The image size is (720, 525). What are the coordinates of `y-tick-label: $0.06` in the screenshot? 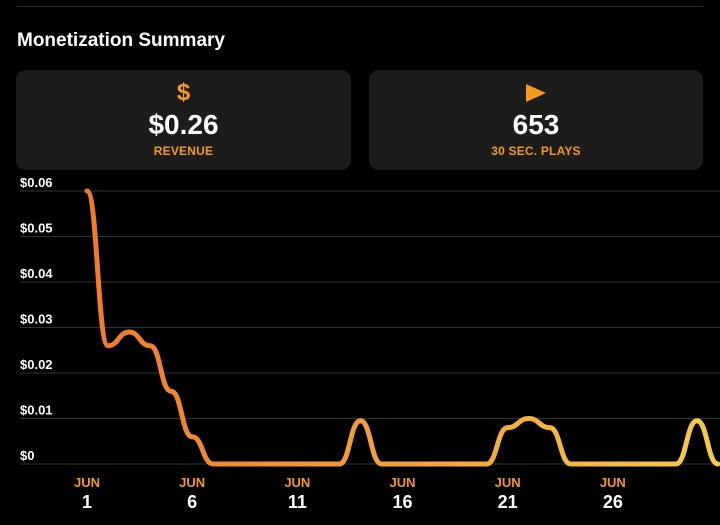 It's located at (36, 184).